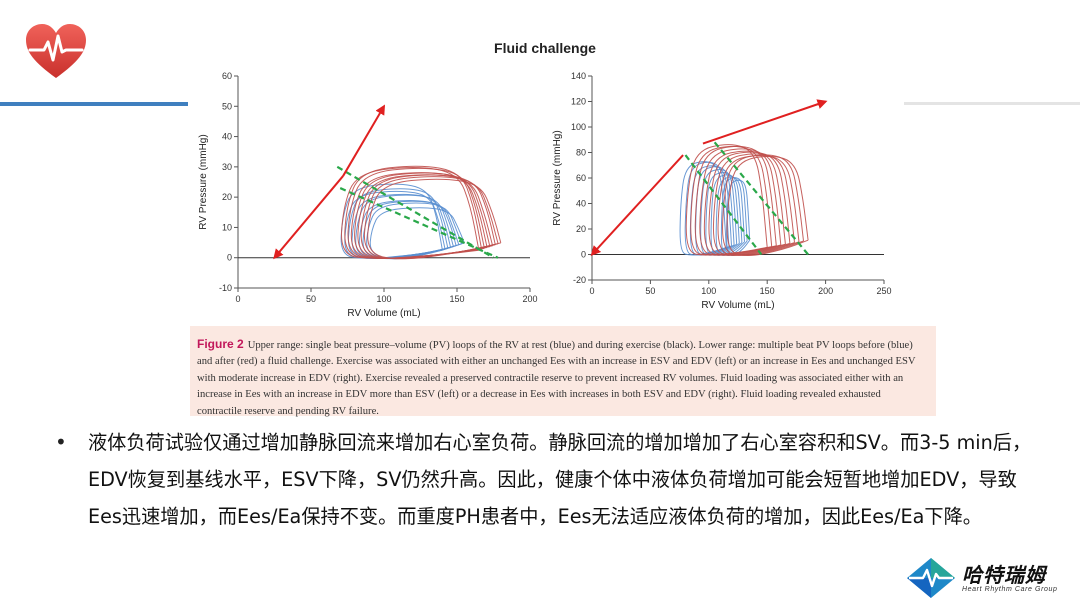 This screenshot has height=608, width=1080. I want to click on y-tick-label: 50, so click(227, 106).